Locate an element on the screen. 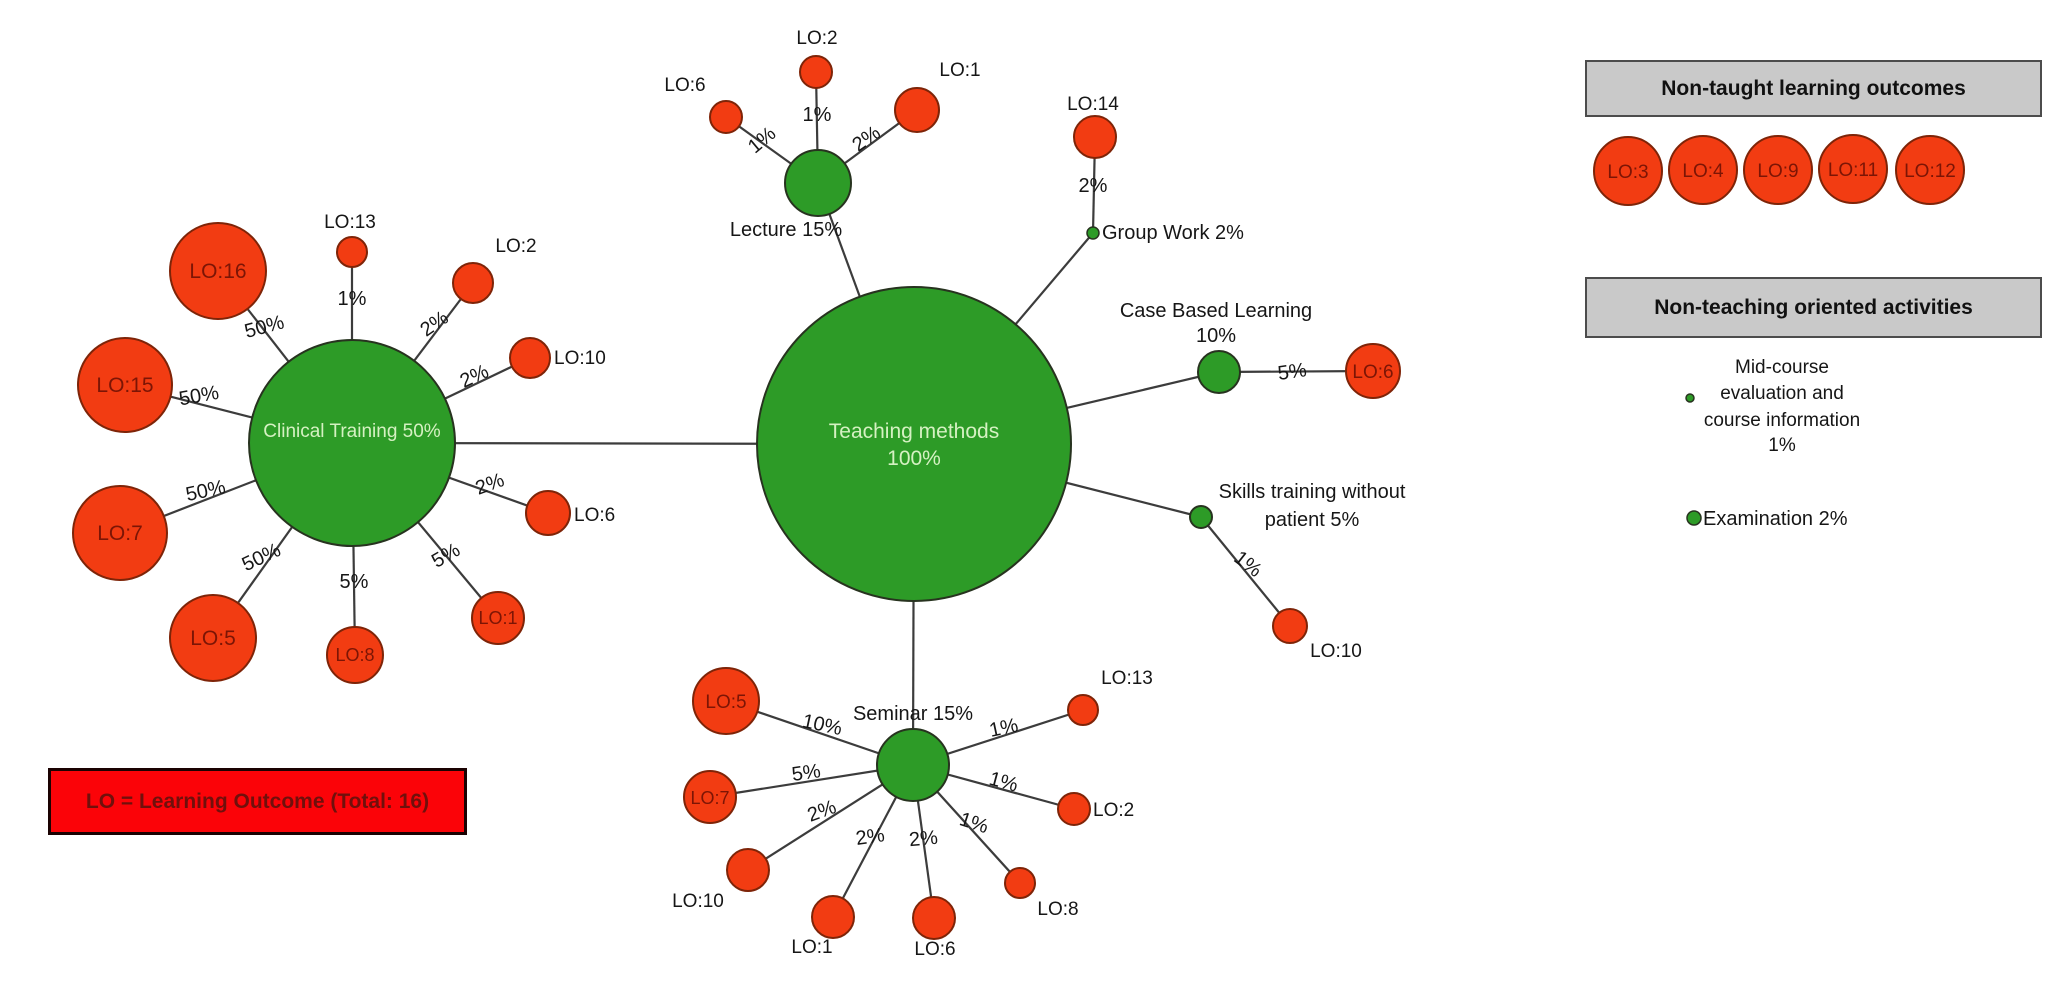 The width and height of the screenshot is (2059, 1001). node-label-ct-lo7: LO:7 is located at coordinates (120, 533).